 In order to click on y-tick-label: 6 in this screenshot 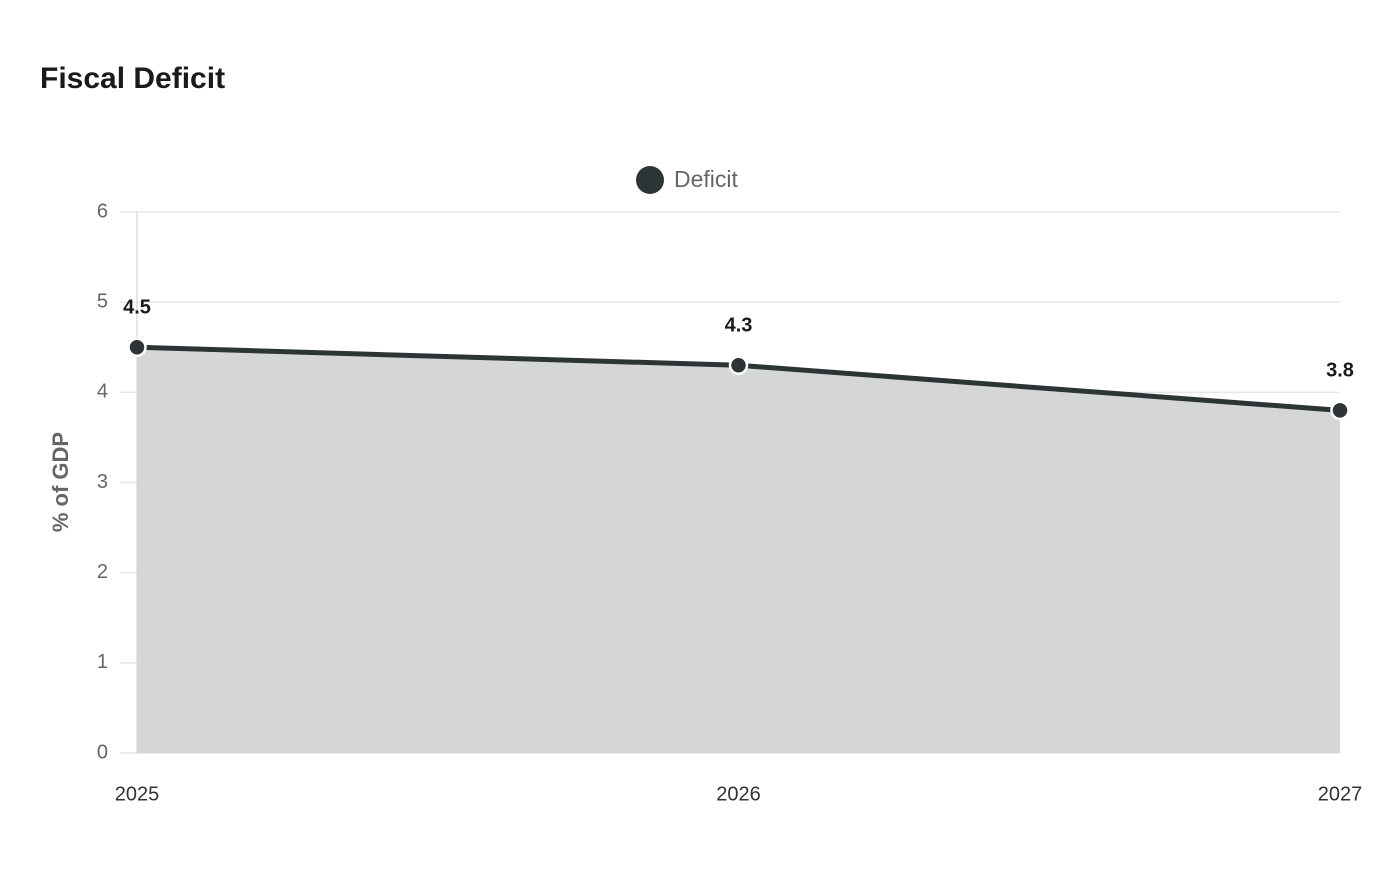, I will do `click(102, 211)`.